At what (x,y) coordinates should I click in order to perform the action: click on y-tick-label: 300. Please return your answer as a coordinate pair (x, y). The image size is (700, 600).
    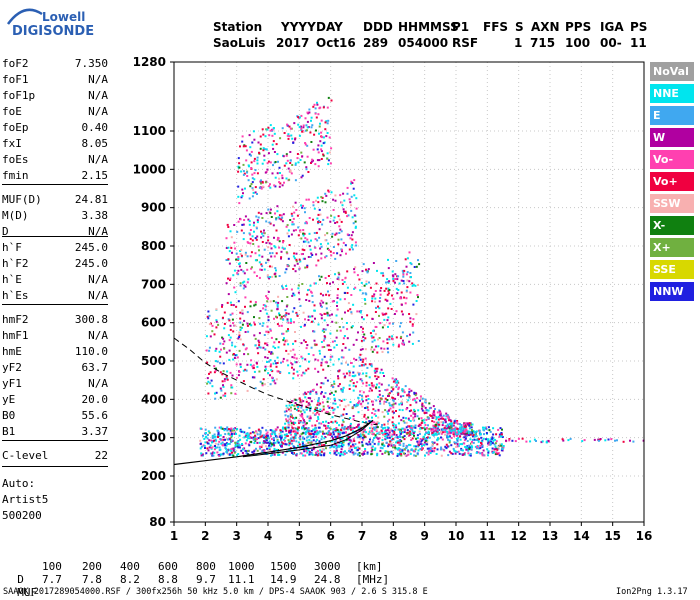
    Looking at the image, I should click on (153, 438).